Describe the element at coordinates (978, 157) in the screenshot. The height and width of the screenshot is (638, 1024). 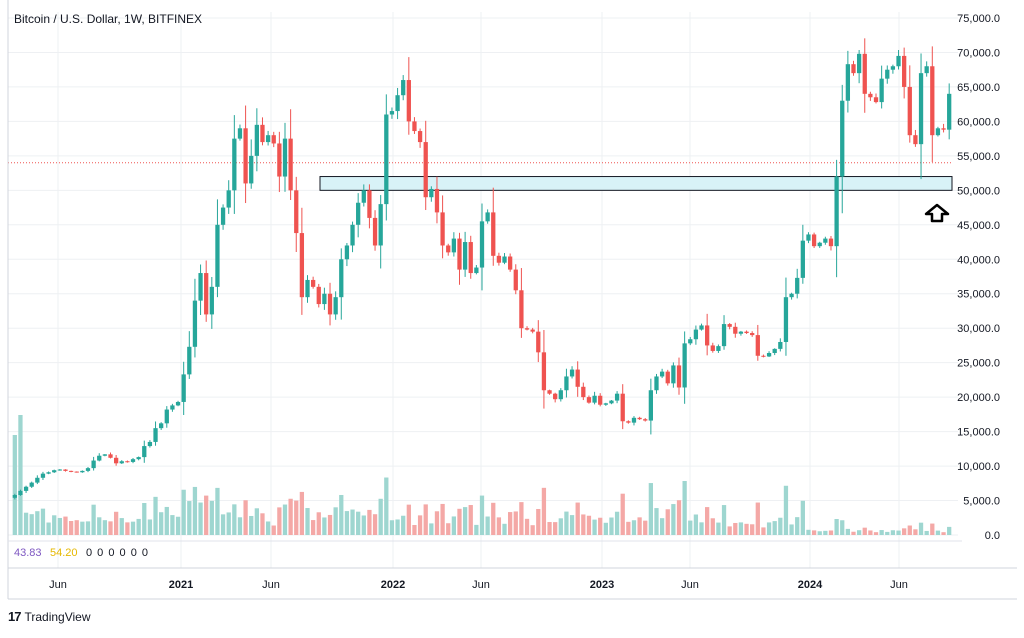
I see `y-tick-label: 55,000.0` at that location.